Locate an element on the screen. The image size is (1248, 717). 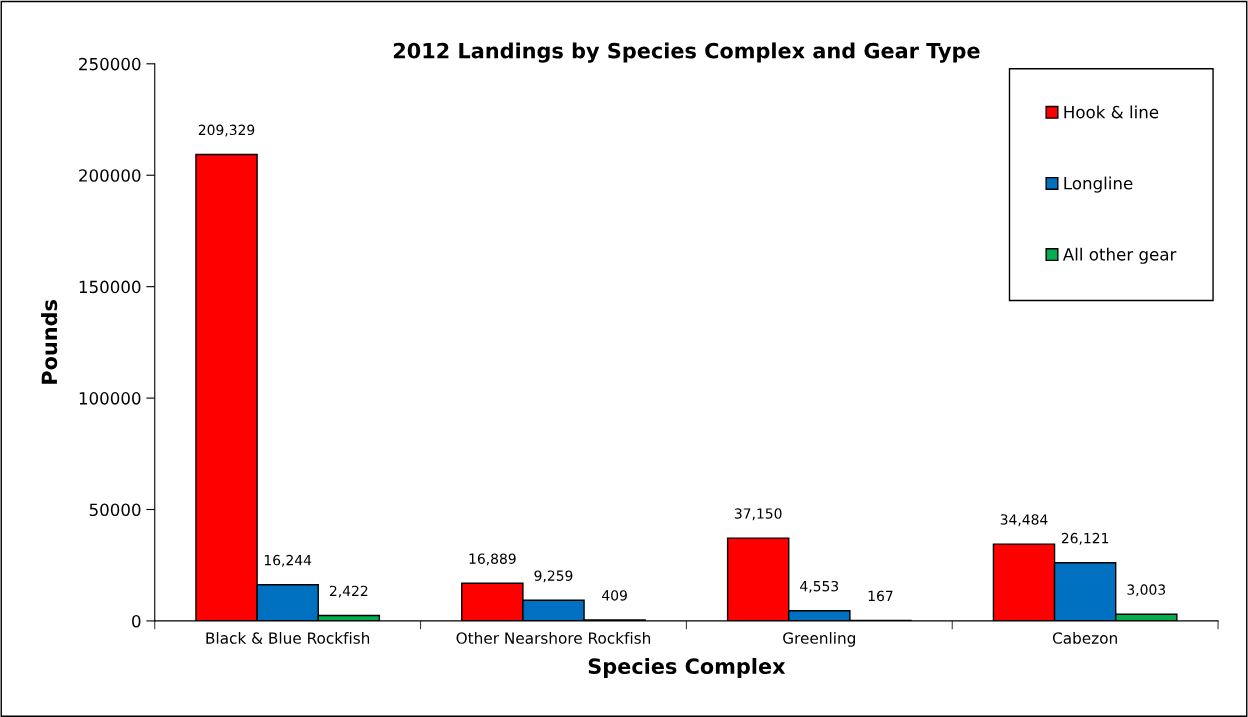
y-axis-title: Pounds is located at coordinates (49, 342).